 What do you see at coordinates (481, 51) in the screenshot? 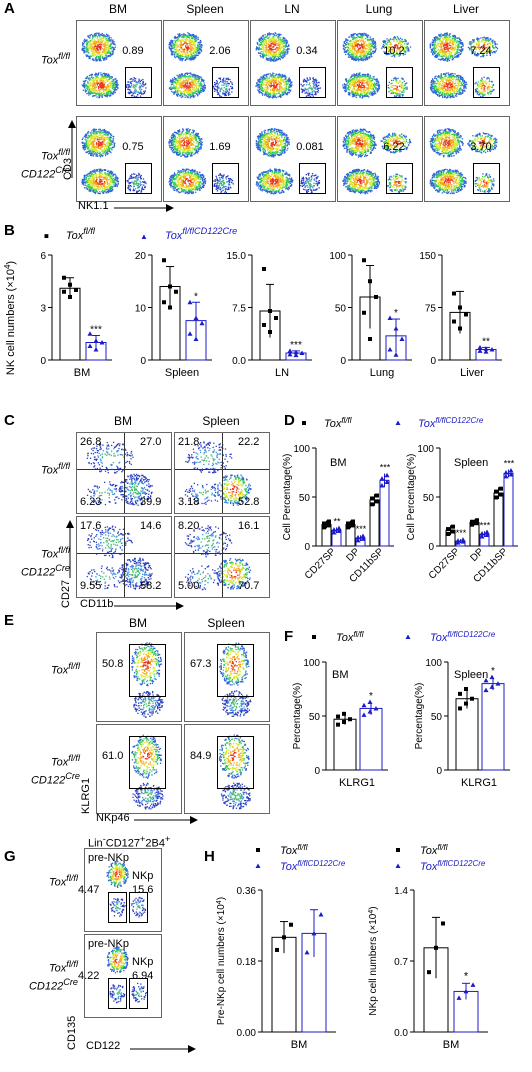
I see `panel-a-value-0-4: 7.24` at bounding box center [481, 51].